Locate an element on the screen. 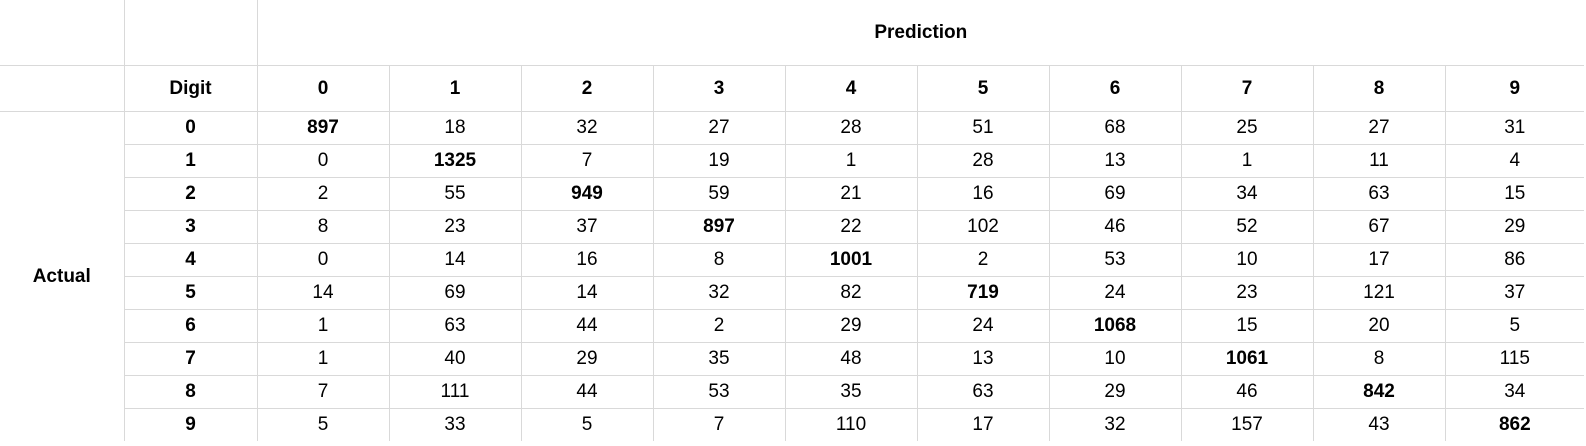 This screenshot has width=1586, height=446. column-header: 2 is located at coordinates (587, 88).